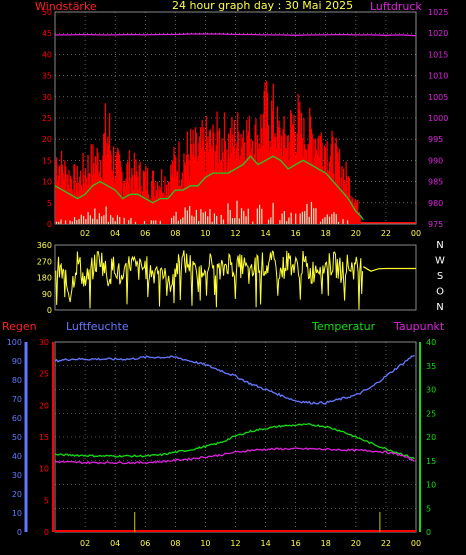 The width and height of the screenshot is (466, 555). I want to click on pressure-tick-label: 1015, so click(438, 54).